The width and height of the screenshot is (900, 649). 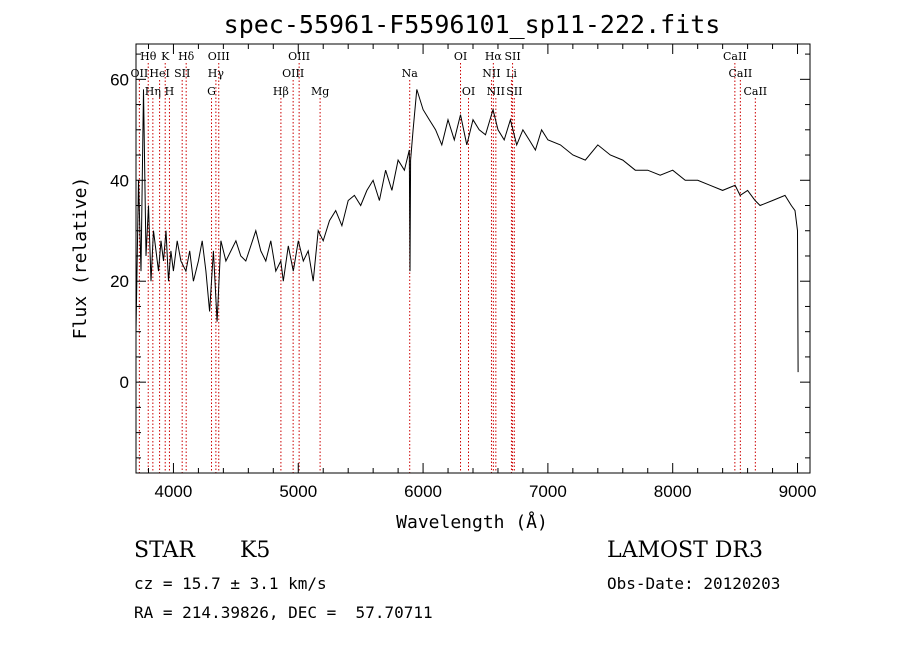 What do you see at coordinates (119, 180) in the screenshot?
I see `y-tick-label: 40` at bounding box center [119, 180].